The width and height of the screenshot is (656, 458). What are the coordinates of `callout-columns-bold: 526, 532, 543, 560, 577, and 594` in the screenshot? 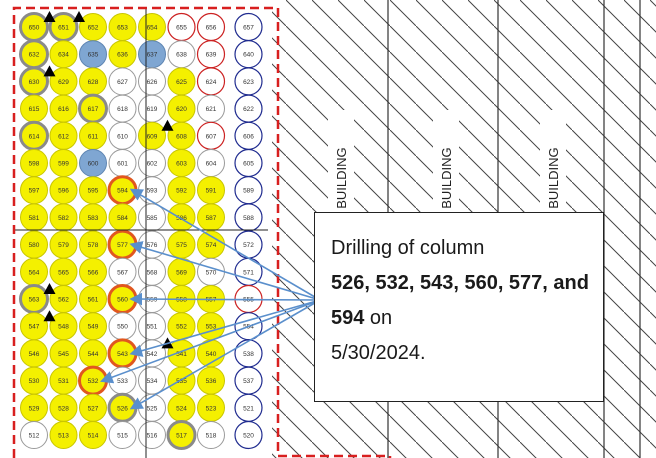 It's located at (460, 300).